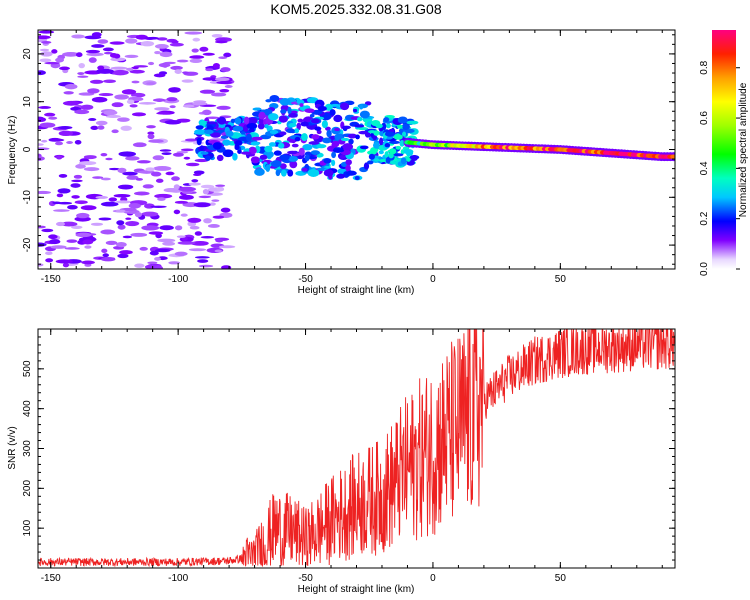  What do you see at coordinates (12, 447) in the screenshot?
I see `snr-y-label: SNR (v/v)` at bounding box center [12, 447].